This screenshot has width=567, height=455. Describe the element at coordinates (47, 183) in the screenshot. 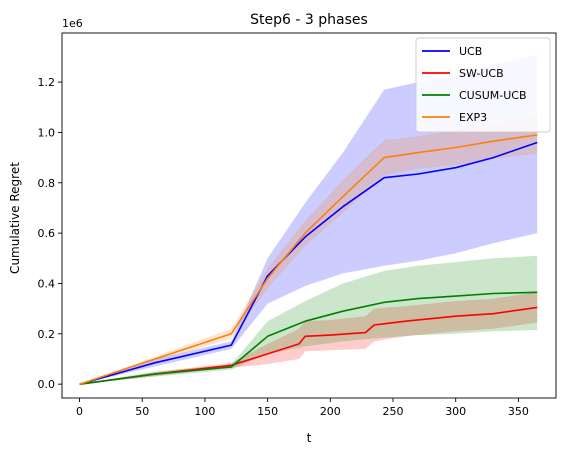

I see `y-tick-label: 0.8` at that location.